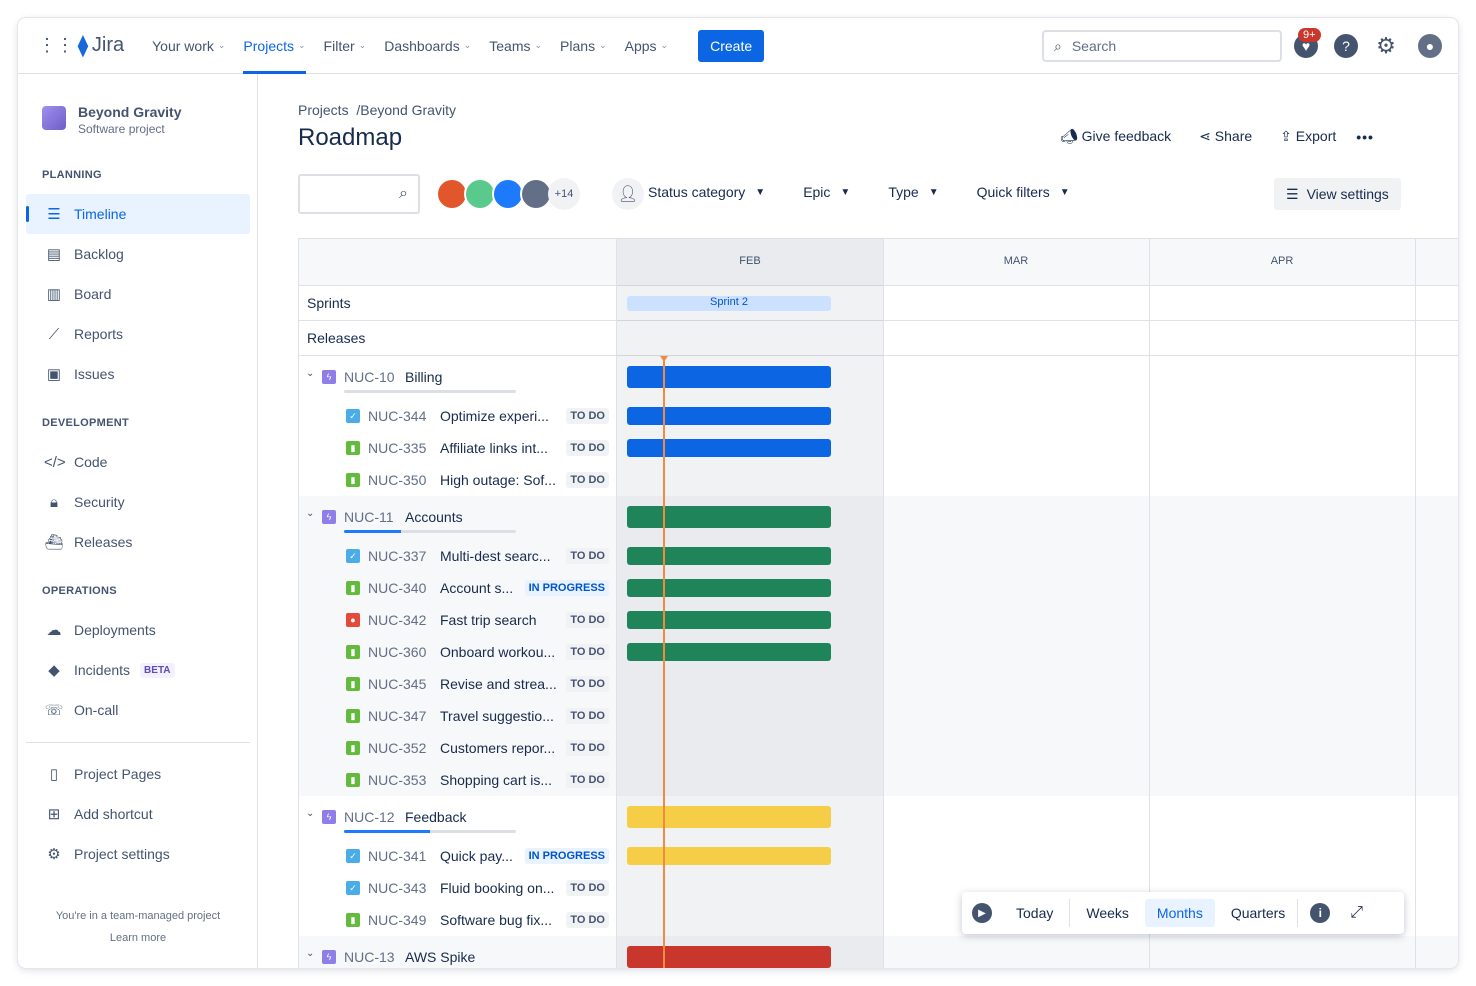 Image resolution: width=1476 pixels, height=986 pixels. I want to click on add-shortcut-icon: ⊞, so click(54, 814).